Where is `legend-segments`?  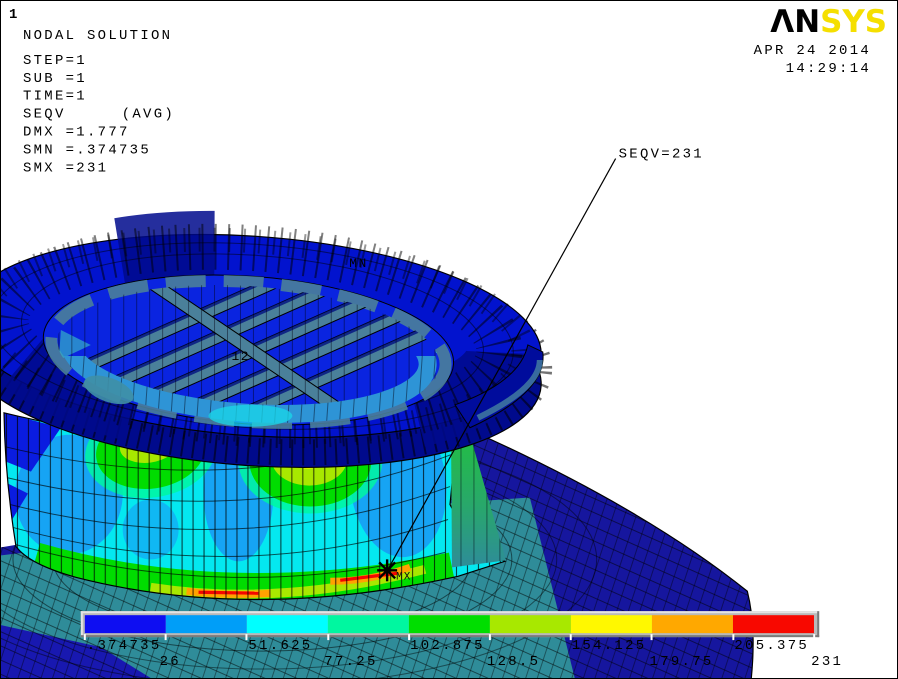 legend-segments is located at coordinates (449, 624).